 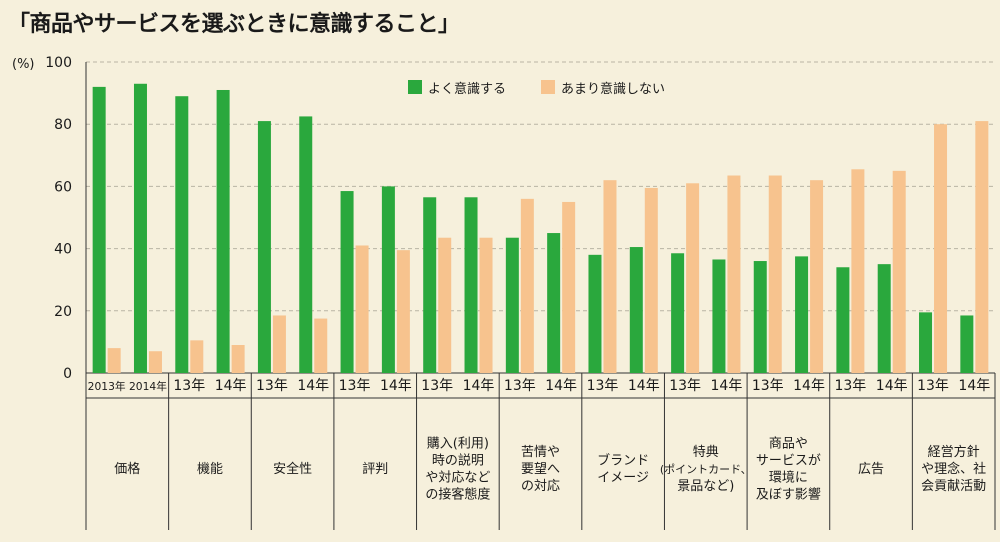 I want to click on category-label-line: 広告, so click(x=871, y=469).